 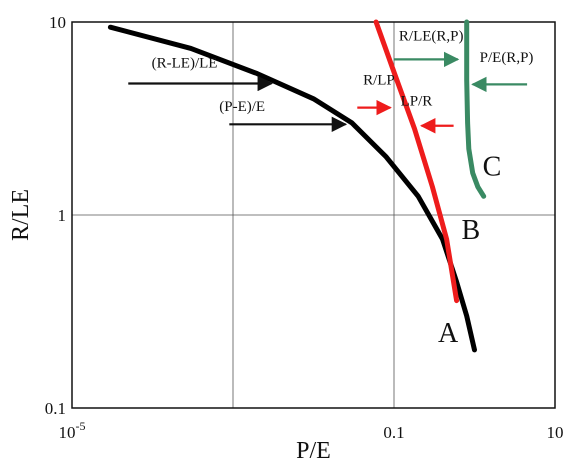 What do you see at coordinates (475, 109) in the screenshot?
I see `series-line-C` at bounding box center [475, 109].